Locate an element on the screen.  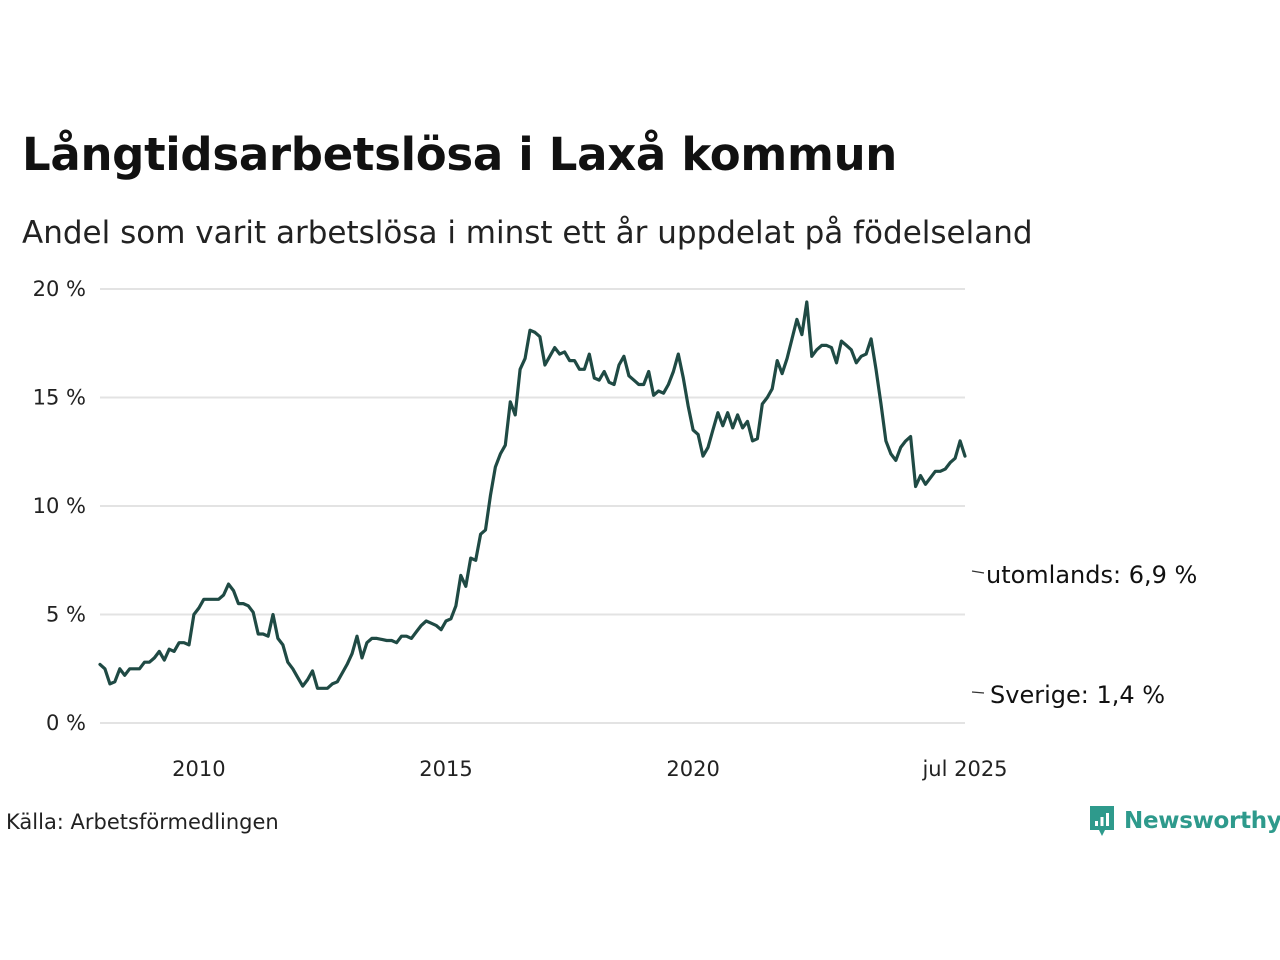
y-tick-label: 5 % is located at coordinates (66, 615).